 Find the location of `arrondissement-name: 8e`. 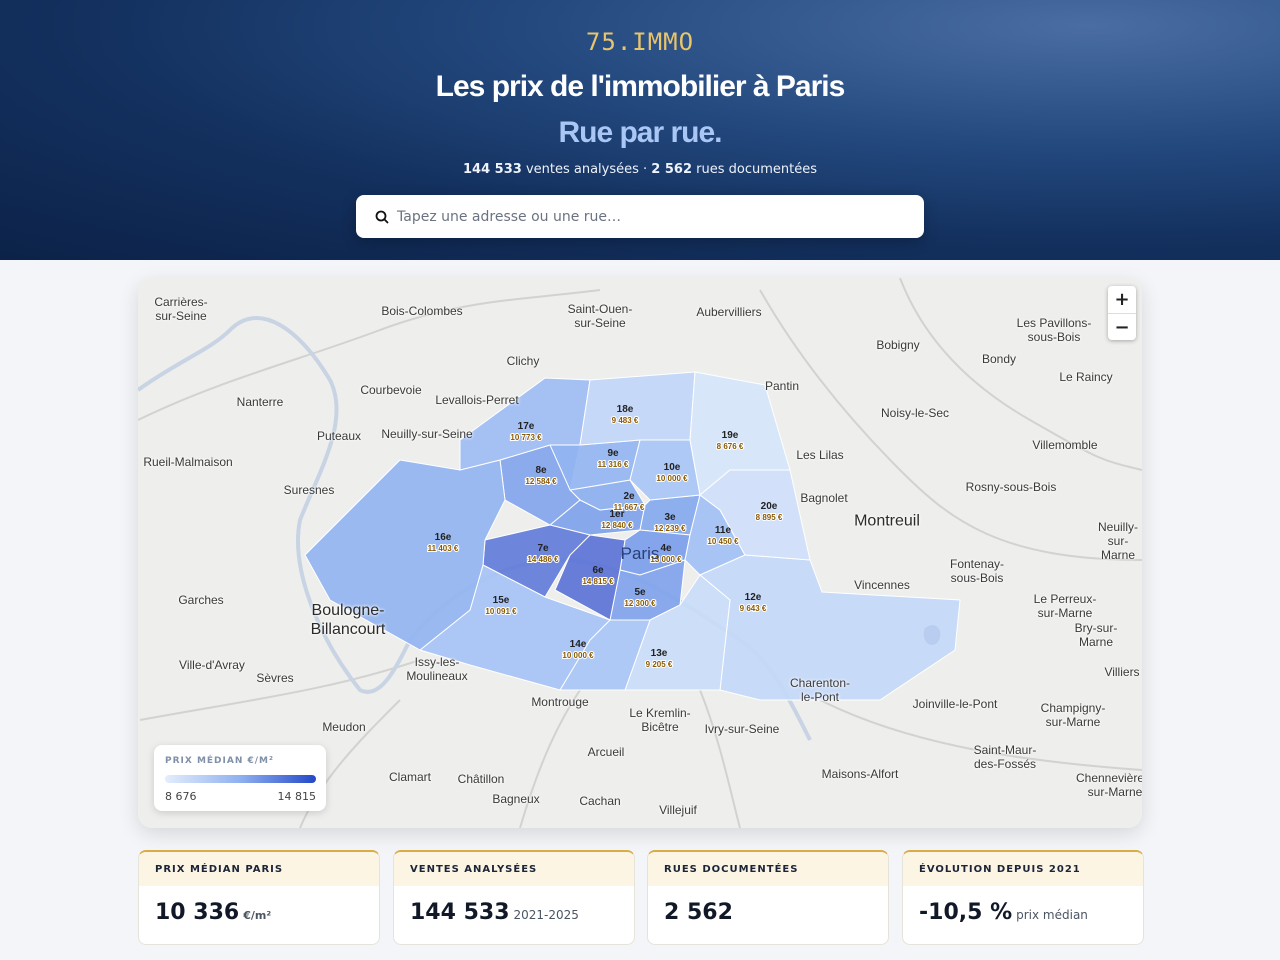

arrondissement-name: 8e is located at coordinates (541, 470).